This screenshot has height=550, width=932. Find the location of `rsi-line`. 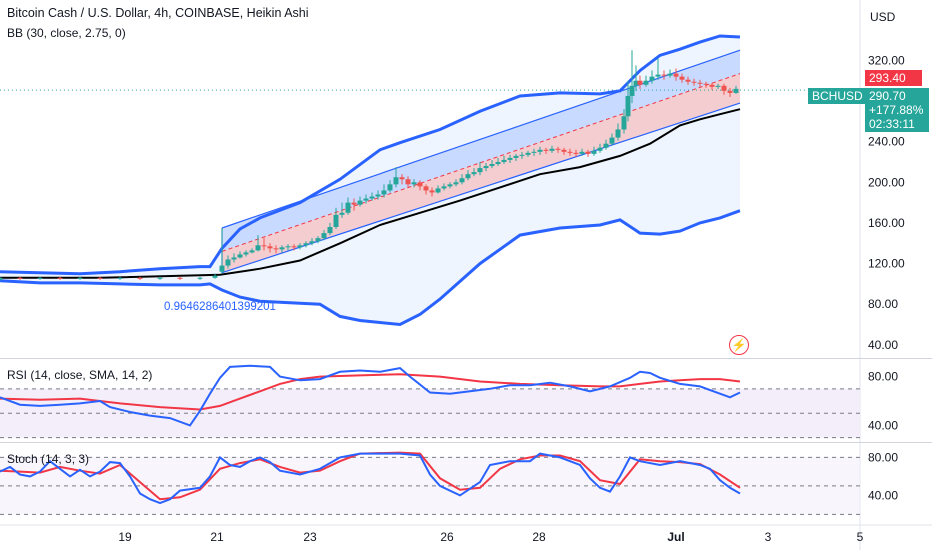

rsi-line is located at coordinates (370, 395).